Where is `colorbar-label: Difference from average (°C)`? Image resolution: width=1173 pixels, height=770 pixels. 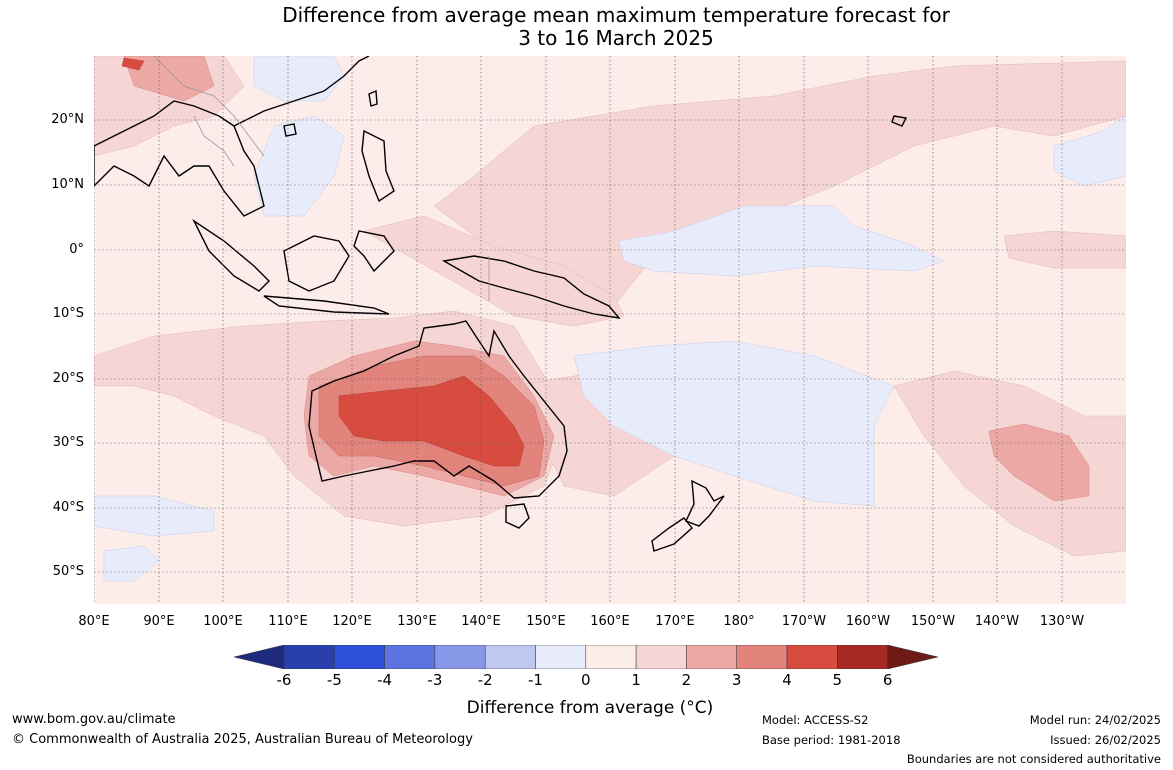
colorbar-label: Difference from average (°C) is located at coordinates (590, 708).